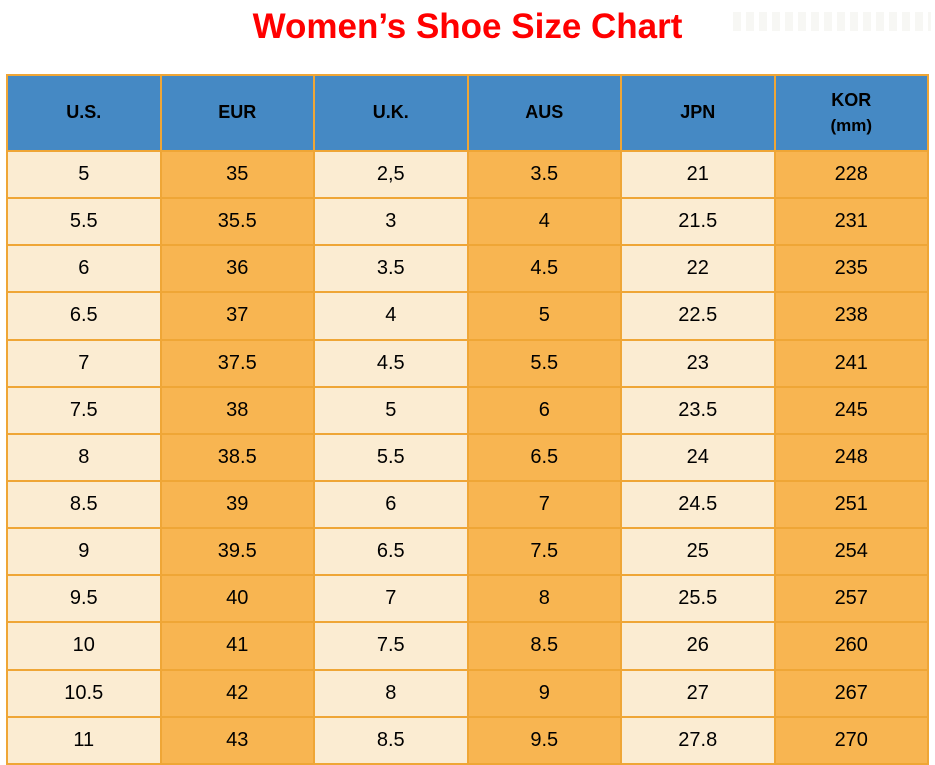  I want to click on table-header: U.S. EUR U.K. AUS JPN KOR (mm), so click(467, 113).